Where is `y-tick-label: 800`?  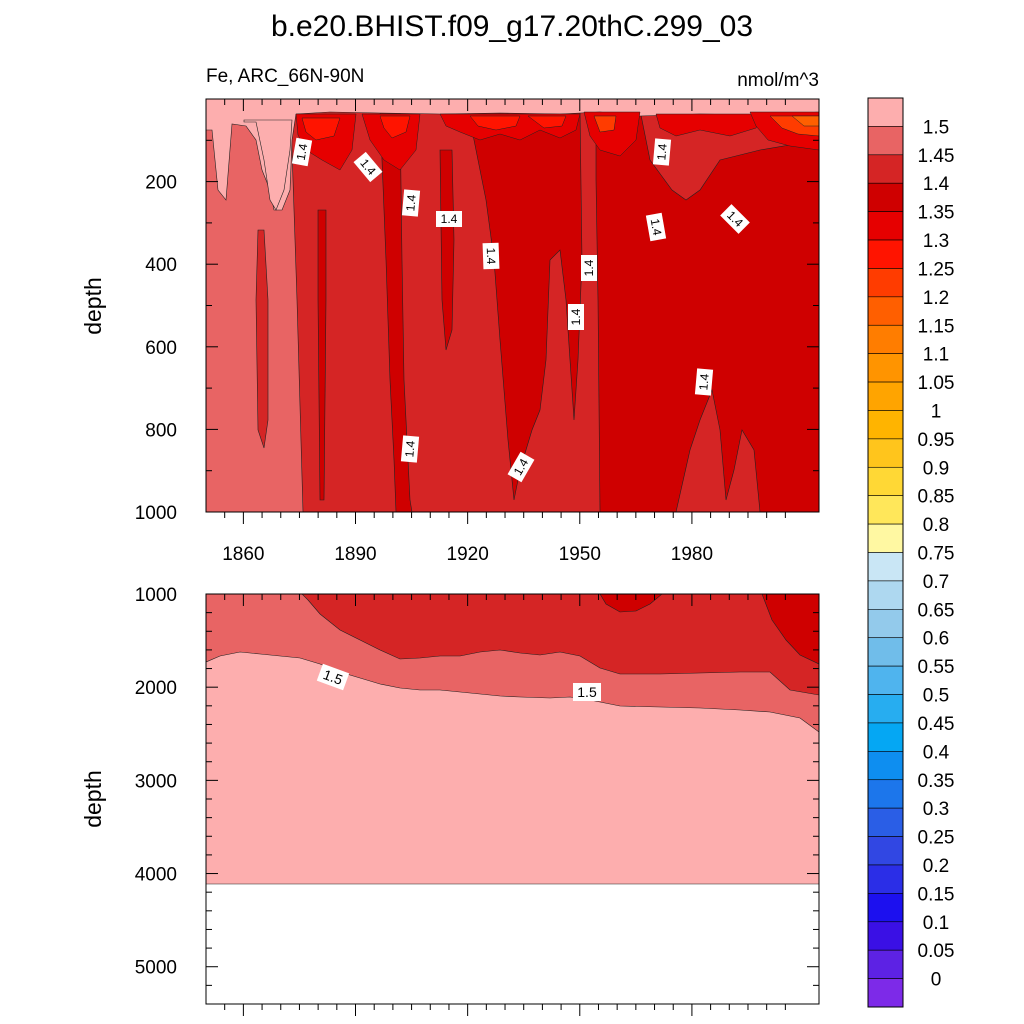
y-tick-label: 800 is located at coordinates (161, 430).